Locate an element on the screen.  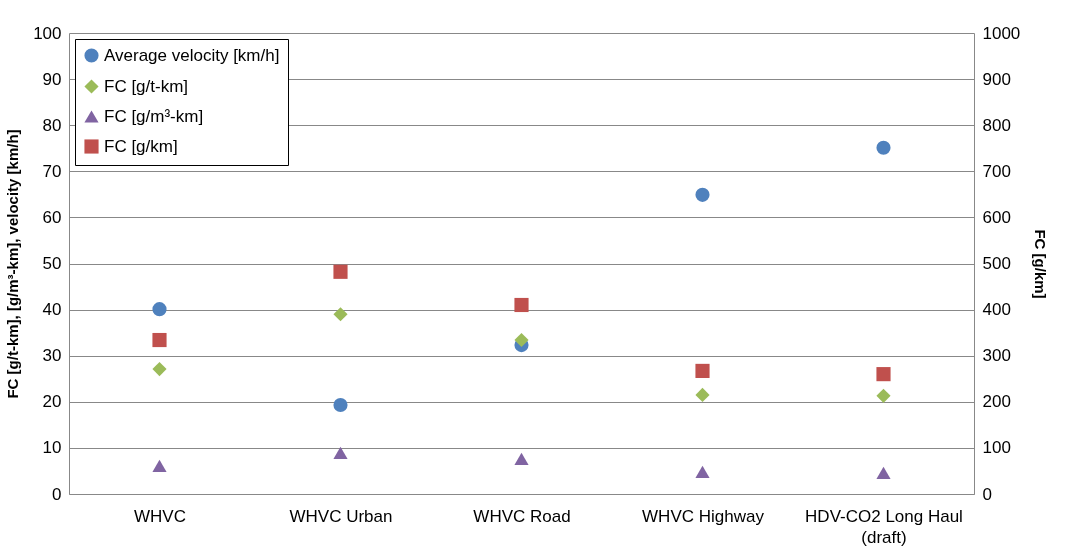
y-tick-label: 100 is located at coordinates (47, 33).